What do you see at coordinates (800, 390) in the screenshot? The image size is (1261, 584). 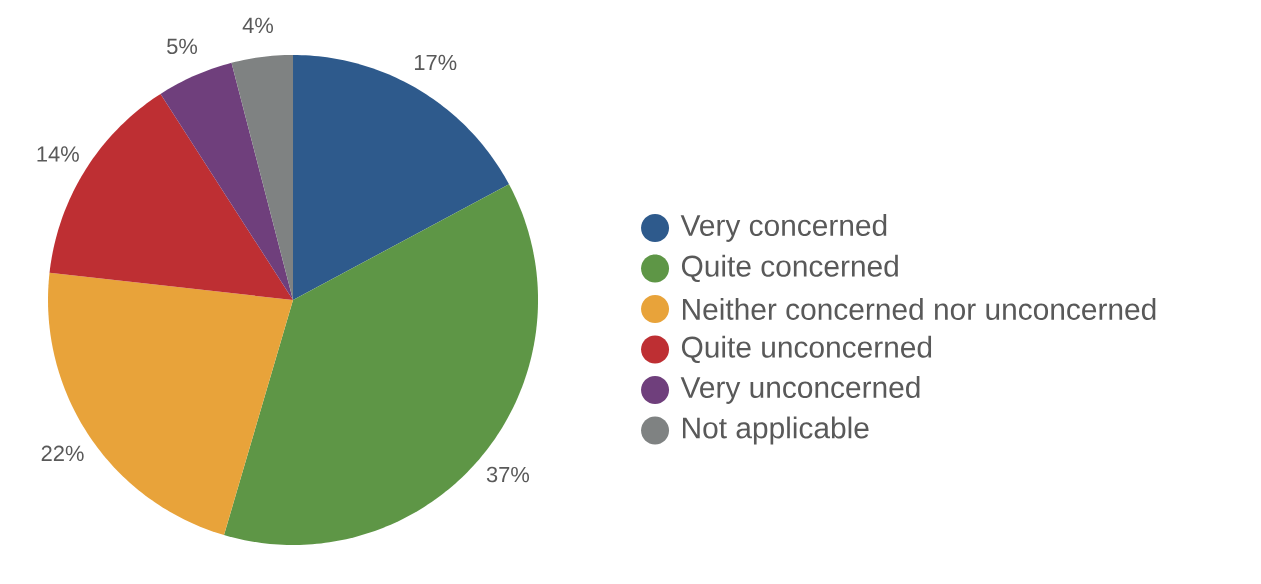 I see `legend-label: Very unconcerned` at bounding box center [800, 390].